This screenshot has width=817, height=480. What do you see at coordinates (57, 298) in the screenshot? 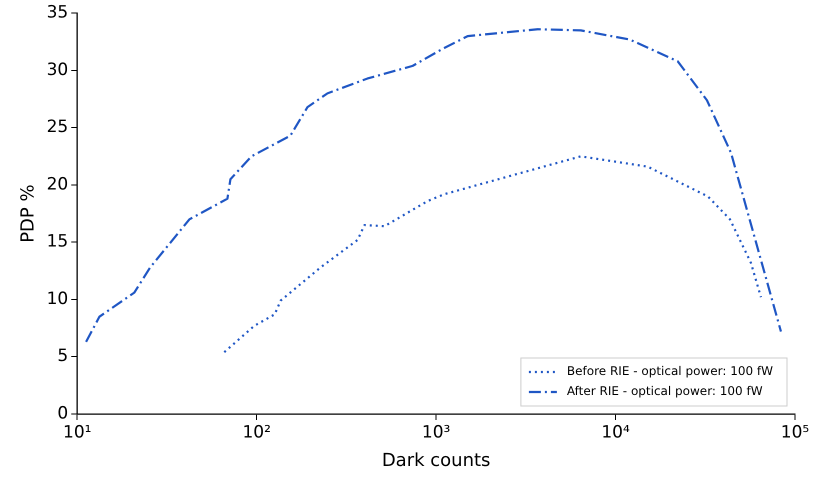
I see `y-tick-label: 10` at bounding box center [57, 298].